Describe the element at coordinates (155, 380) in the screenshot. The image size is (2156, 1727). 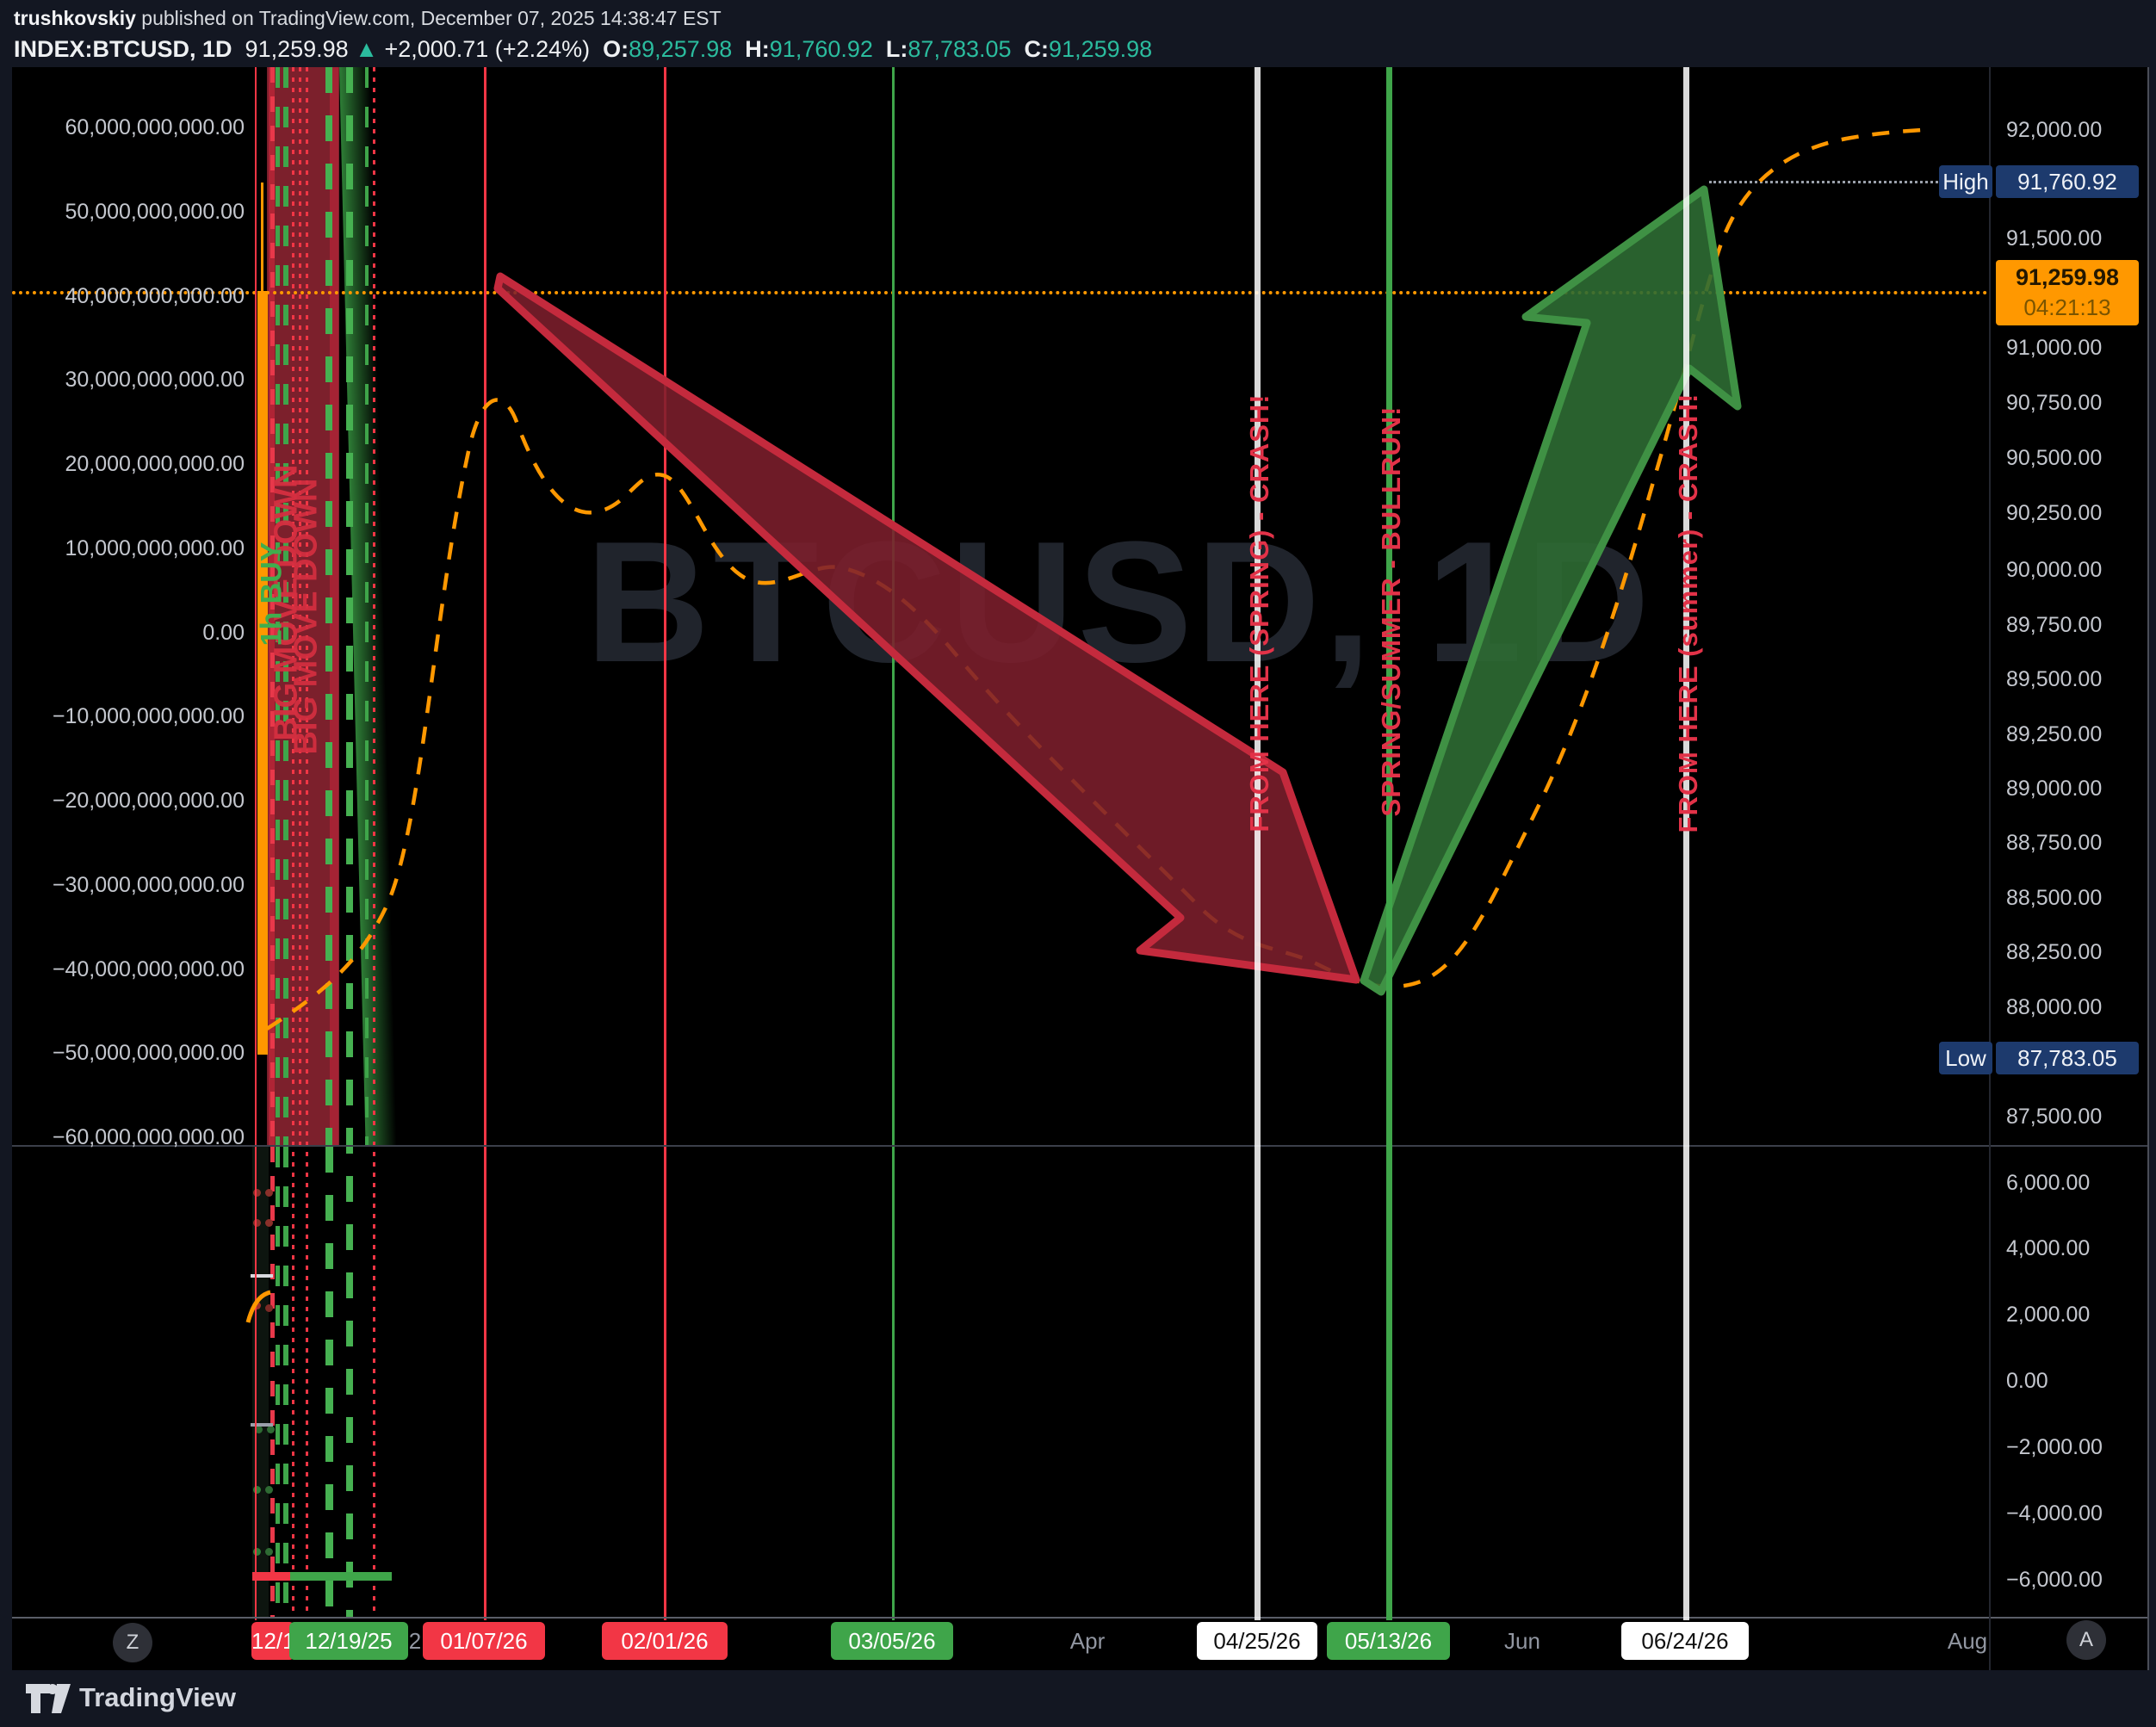
I see `left-axis-tick: 30,000,000,000.00` at that location.